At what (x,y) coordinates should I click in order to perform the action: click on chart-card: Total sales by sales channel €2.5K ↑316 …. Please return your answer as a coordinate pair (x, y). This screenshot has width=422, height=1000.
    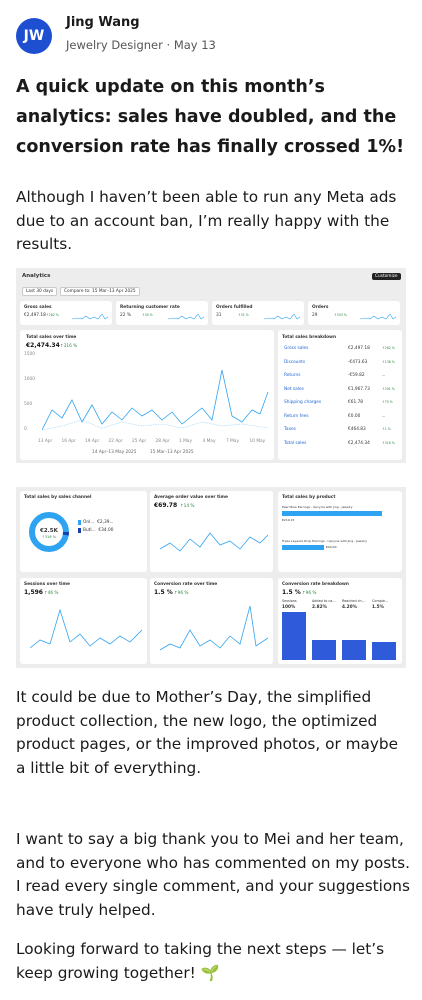
    Looking at the image, I should click on (83, 531).